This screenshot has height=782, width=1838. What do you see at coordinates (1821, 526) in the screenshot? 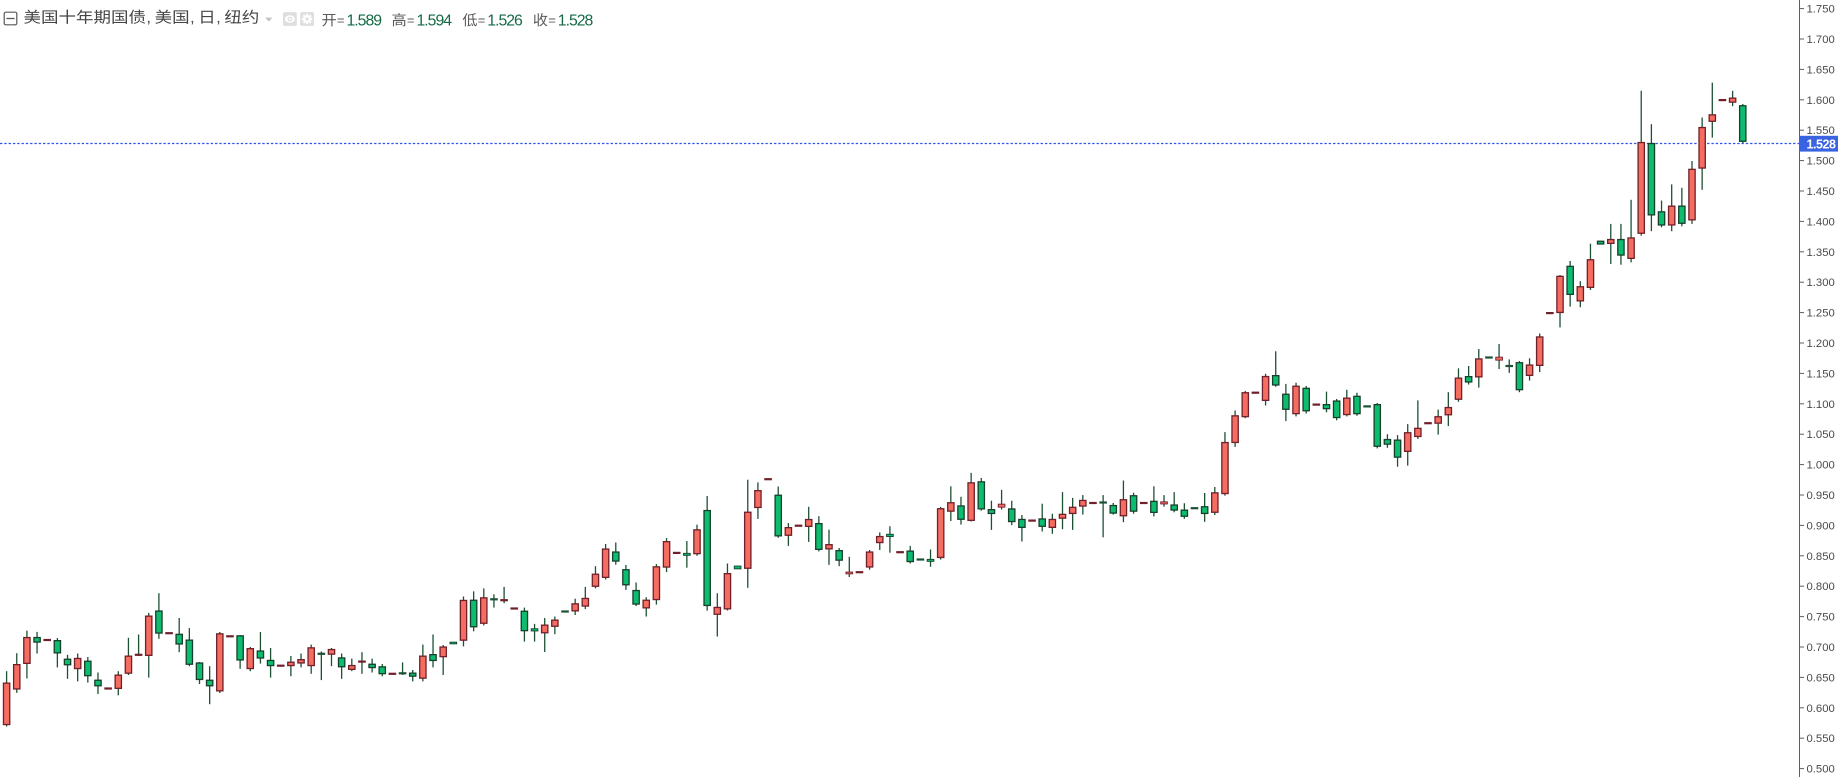
I see `svg-text: 0.900` at bounding box center [1821, 526].